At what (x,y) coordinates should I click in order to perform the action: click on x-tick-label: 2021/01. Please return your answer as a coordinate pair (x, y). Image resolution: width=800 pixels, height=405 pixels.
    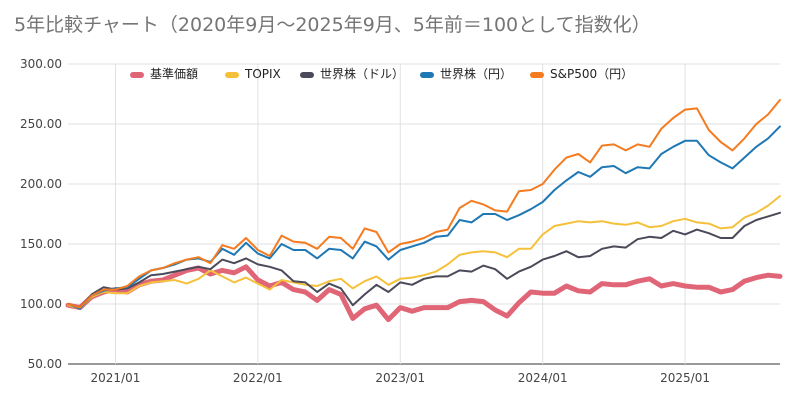
    Looking at the image, I should click on (116, 378).